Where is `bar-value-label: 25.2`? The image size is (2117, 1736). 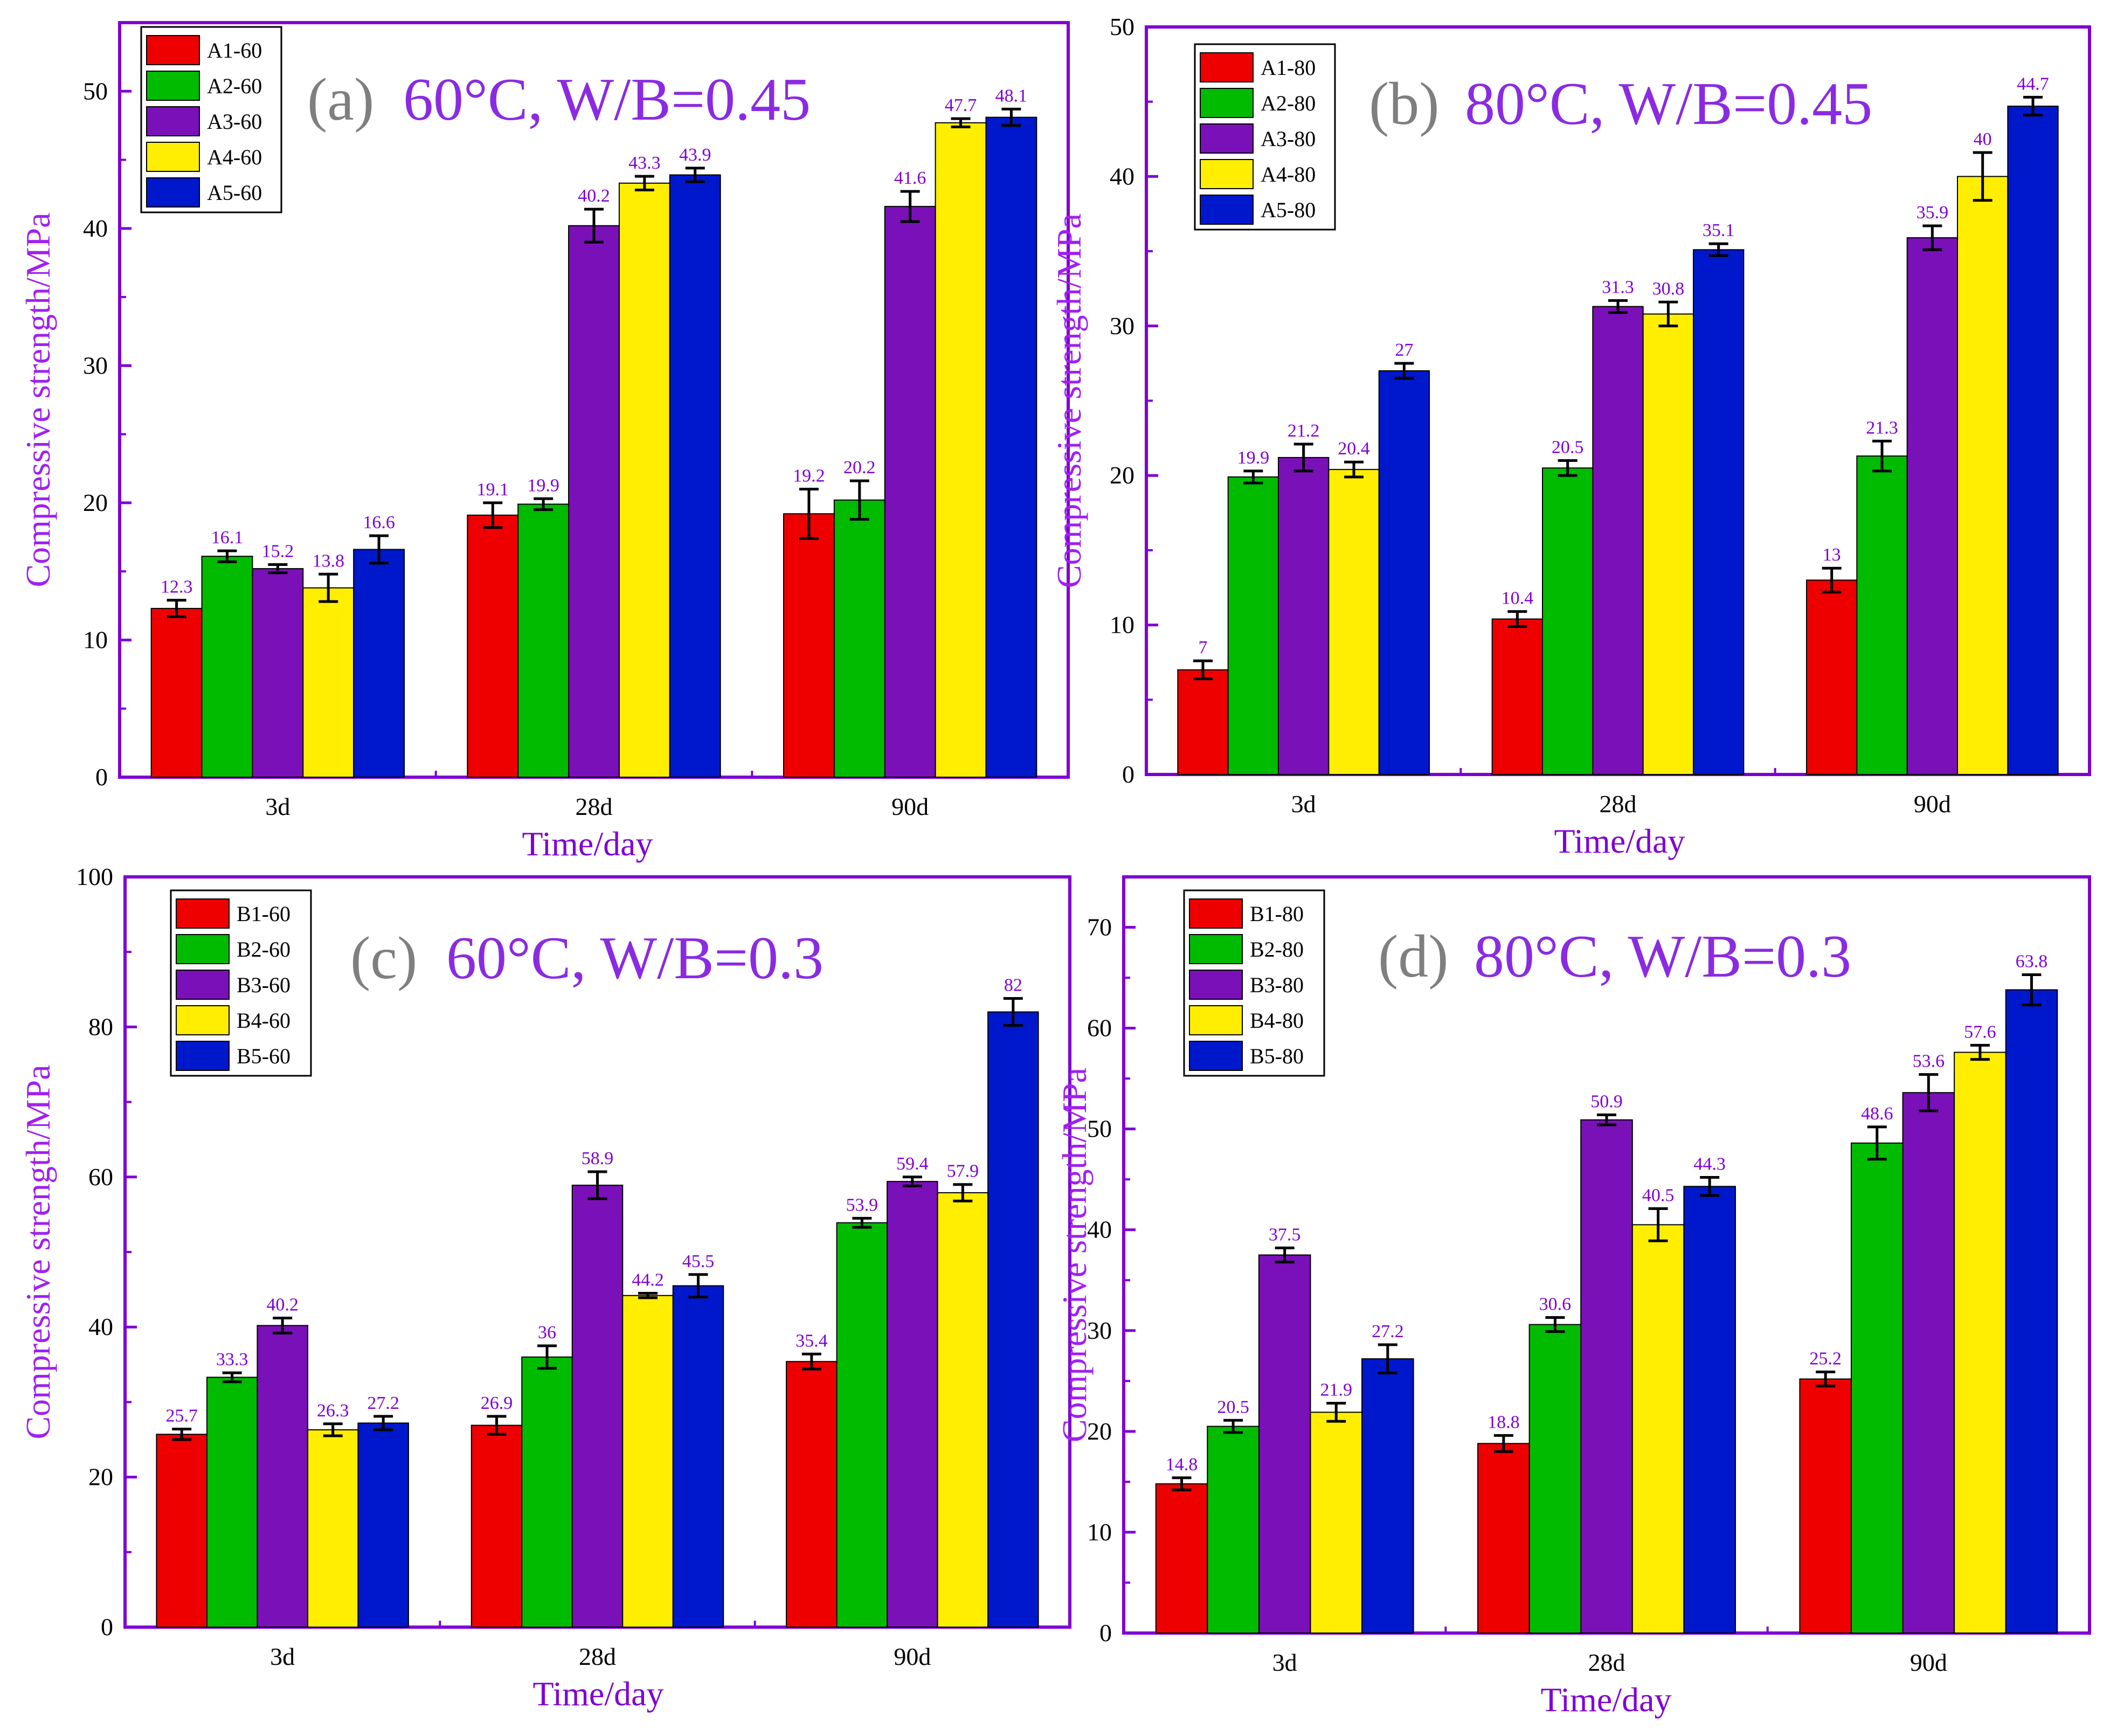 bar-value-label: 25.2 is located at coordinates (1825, 1358).